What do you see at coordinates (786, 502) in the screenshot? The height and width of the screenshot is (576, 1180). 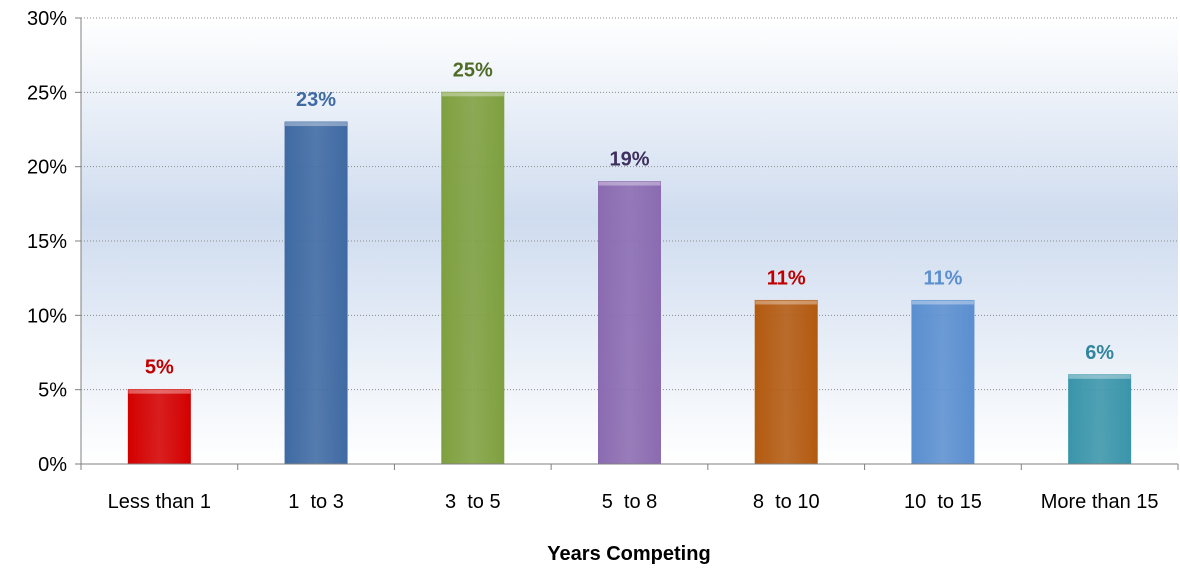 I see `category-label: 8 to 10` at bounding box center [786, 502].